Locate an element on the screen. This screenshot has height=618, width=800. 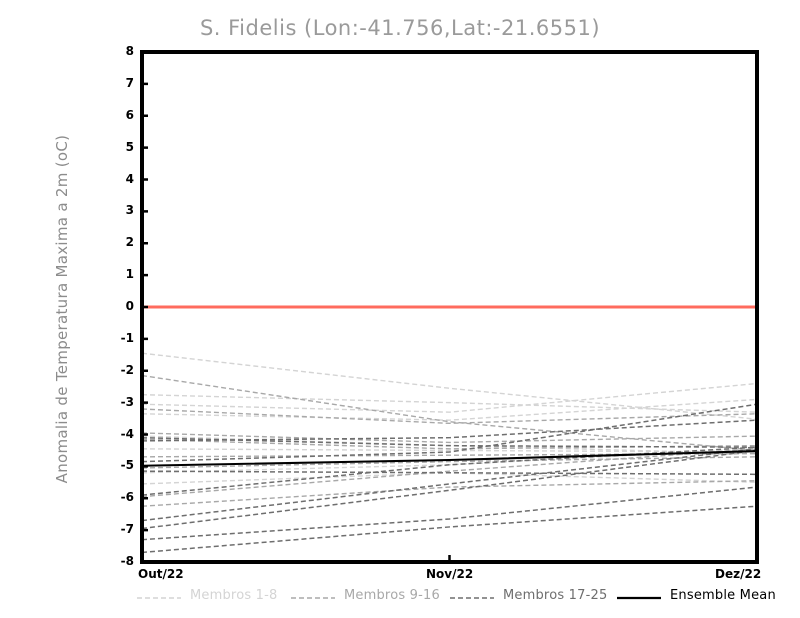
y-tick-label: 4 is located at coordinates (129, 178).